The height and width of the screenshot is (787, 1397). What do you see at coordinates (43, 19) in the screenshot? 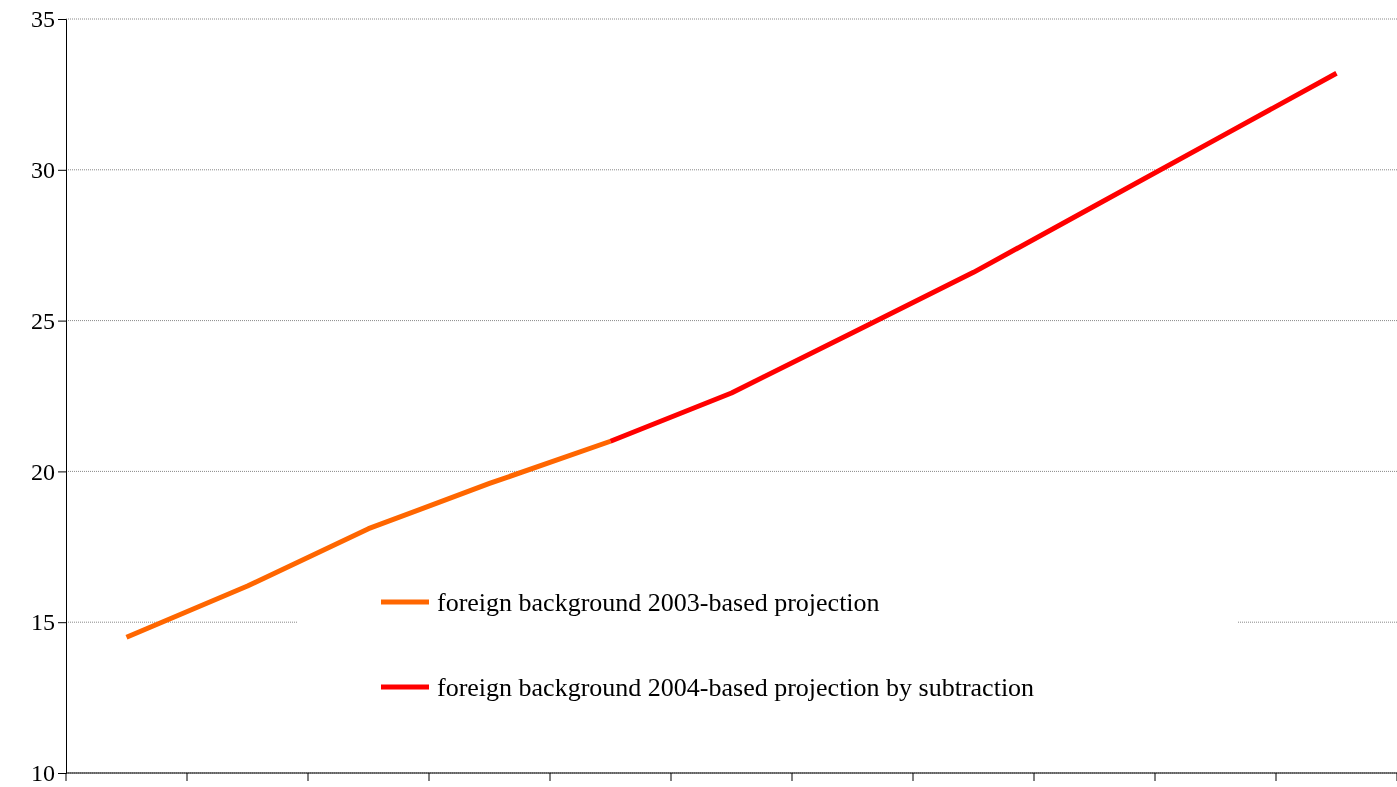
I see `y-tick-label: 35` at bounding box center [43, 19].